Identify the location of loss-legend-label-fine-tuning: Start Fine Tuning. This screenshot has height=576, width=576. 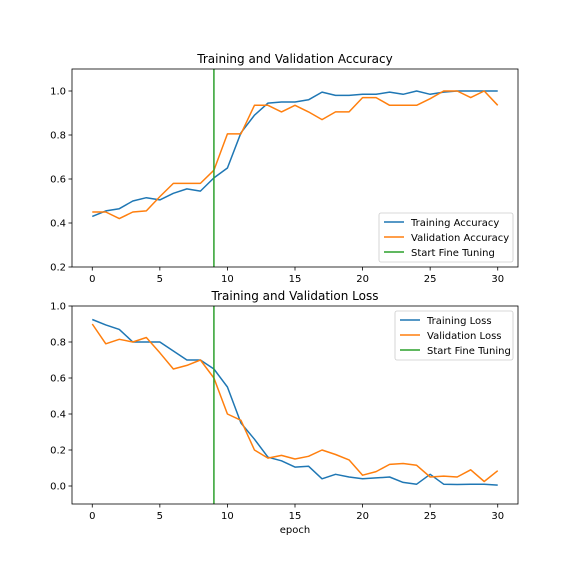
(469, 351).